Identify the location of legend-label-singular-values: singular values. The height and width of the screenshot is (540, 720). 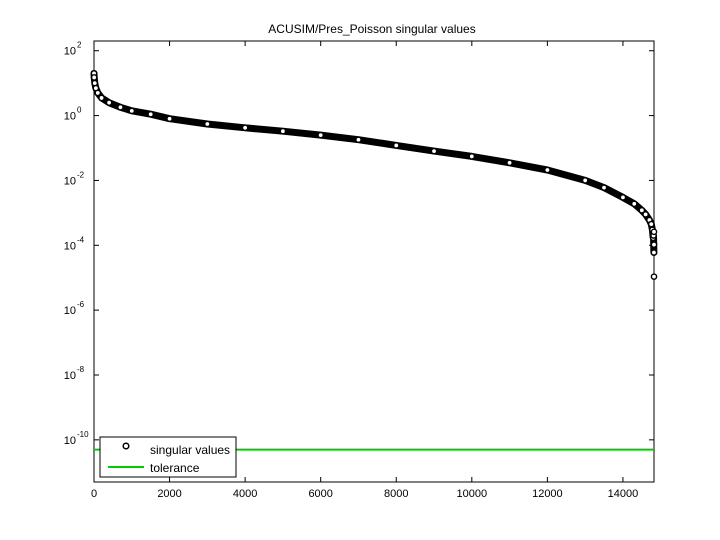
(190, 450).